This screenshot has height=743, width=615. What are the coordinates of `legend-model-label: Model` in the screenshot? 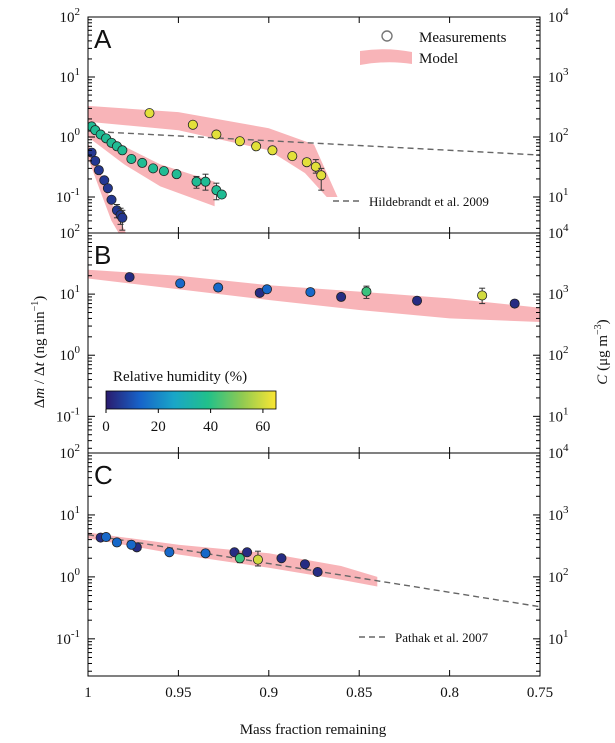 It's located at (438, 59).